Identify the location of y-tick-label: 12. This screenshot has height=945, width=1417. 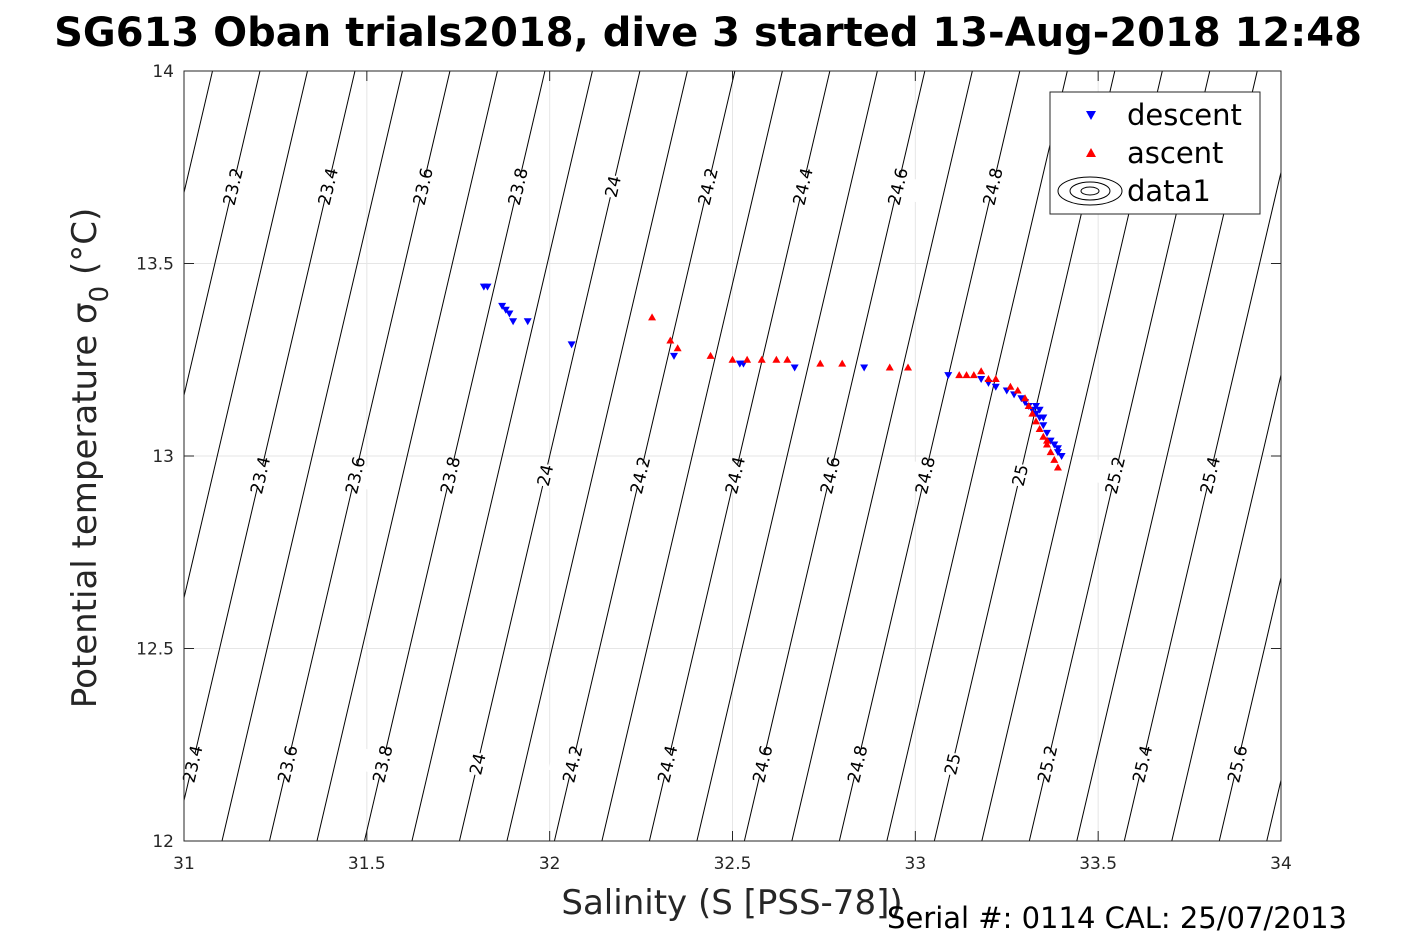
(163, 842).